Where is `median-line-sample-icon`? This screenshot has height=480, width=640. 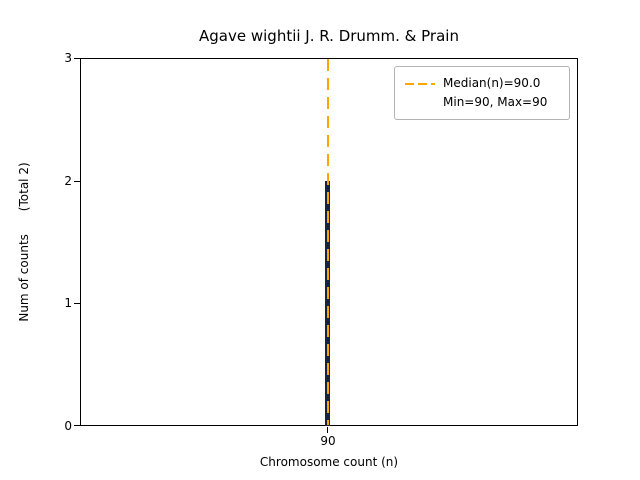 median-line-sample-icon is located at coordinates (420, 83).